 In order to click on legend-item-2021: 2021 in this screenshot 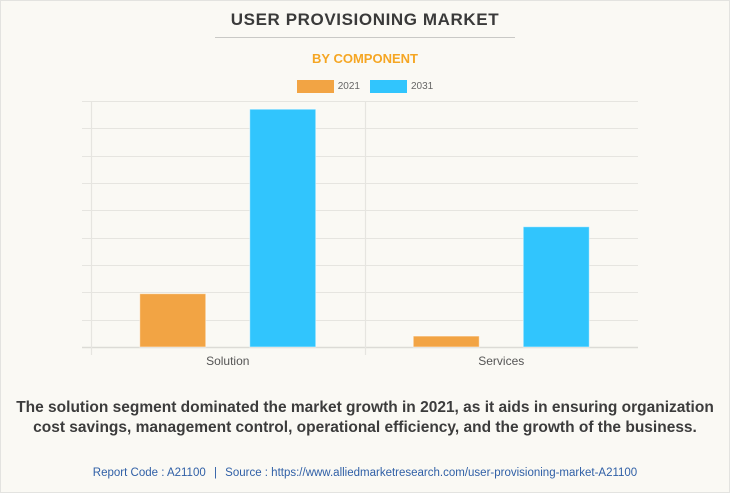, I will do `click(328, 86)`.